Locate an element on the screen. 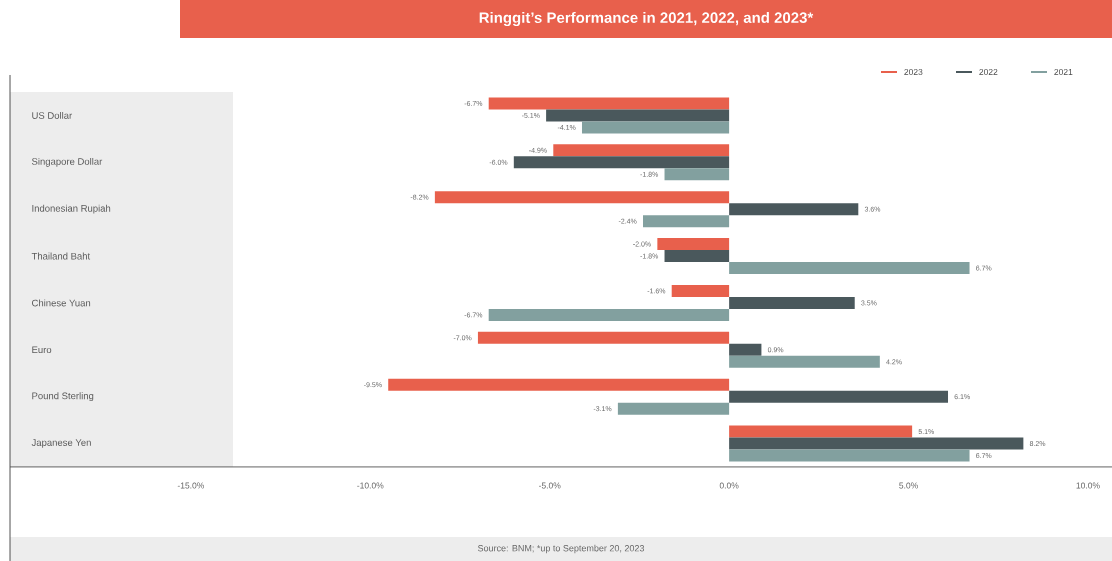 The width and height of the screenshot is (1112, 561). x-tick-label: -5.0% is located at coordinates (549, 485).